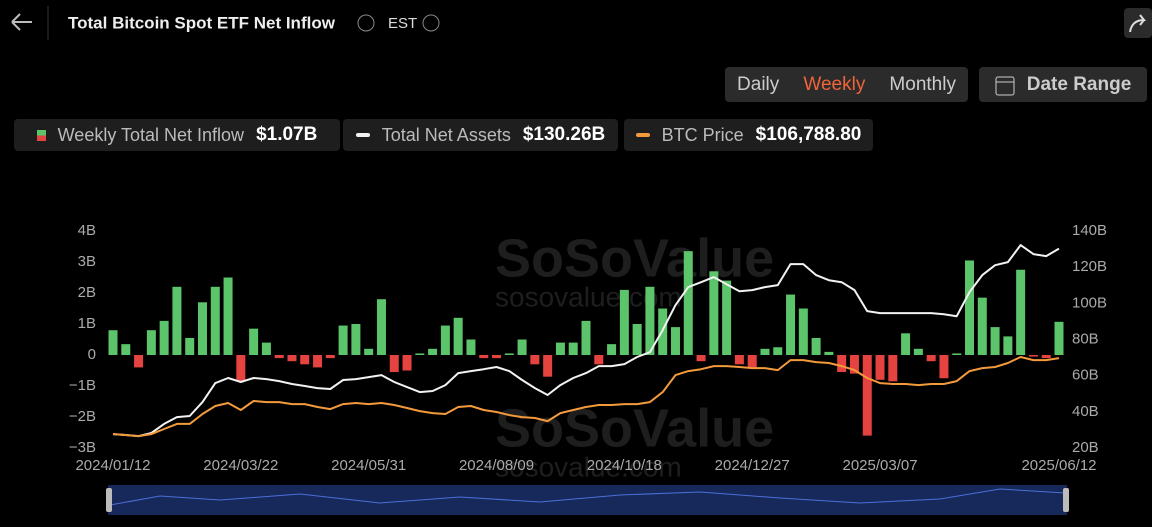 The image size is (1152, 527). I want to click on x-tick-label: 2024/08/09, so click(496, 465).